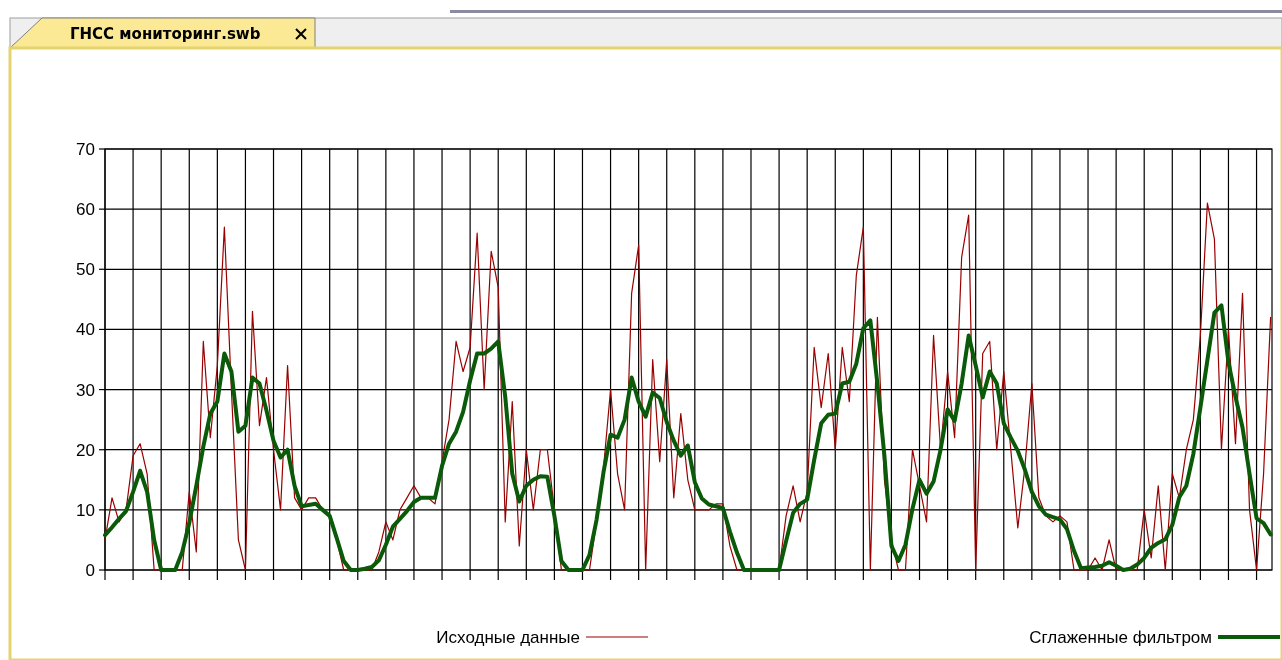  I want to click on y-tick-label: 70, so click(85, 149).